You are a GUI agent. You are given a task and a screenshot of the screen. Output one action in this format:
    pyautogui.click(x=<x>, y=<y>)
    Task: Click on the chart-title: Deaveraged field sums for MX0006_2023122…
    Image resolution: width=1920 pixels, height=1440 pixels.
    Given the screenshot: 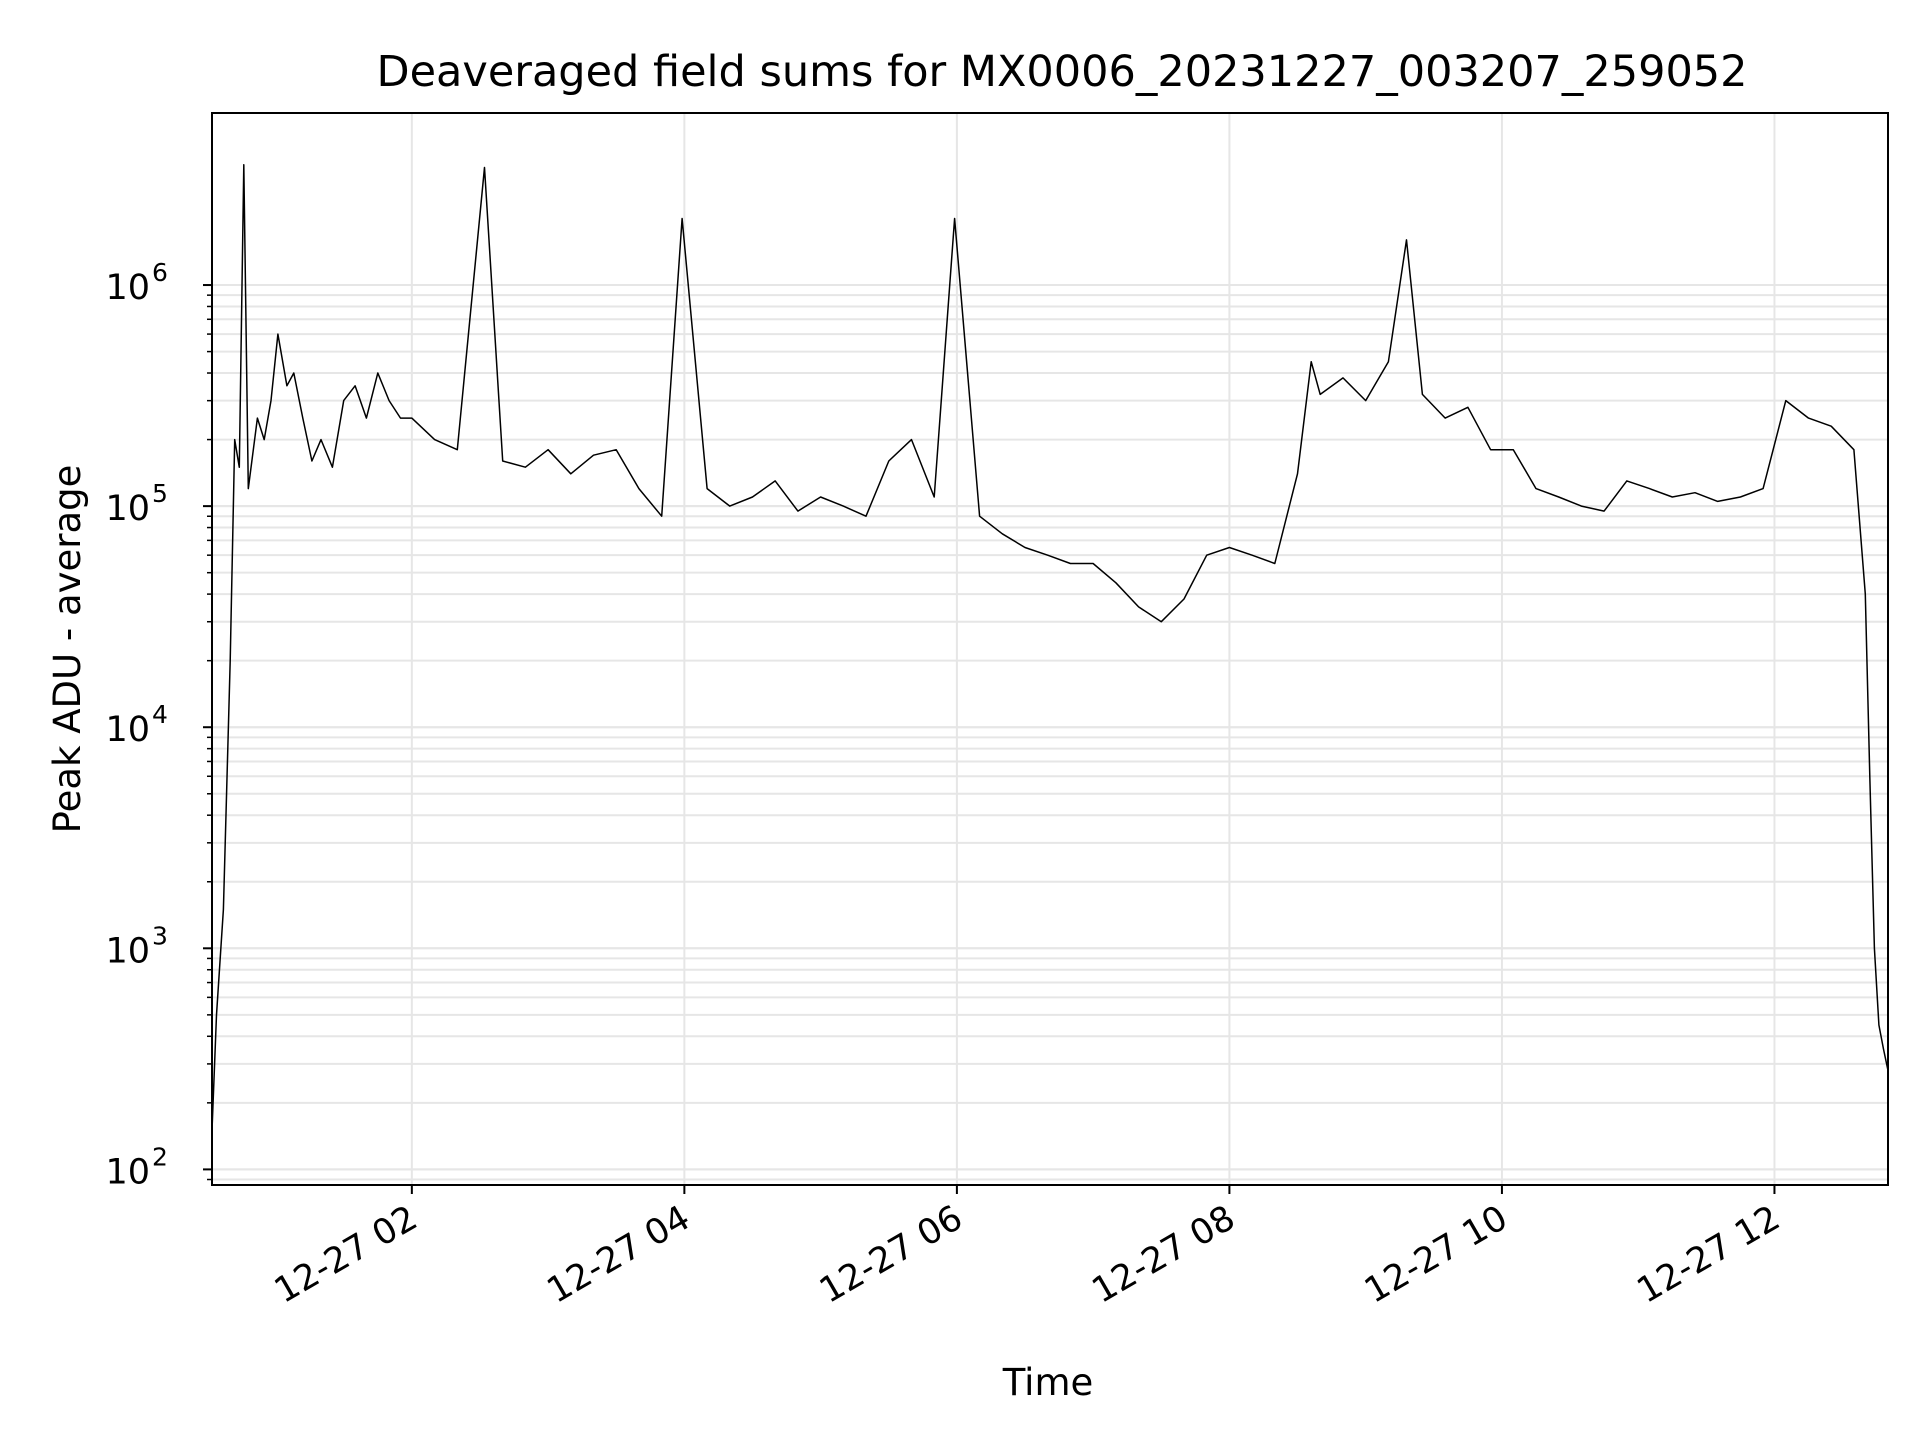 What is the action you would take?
    pyautogui.click(x=1061, y=72)
    